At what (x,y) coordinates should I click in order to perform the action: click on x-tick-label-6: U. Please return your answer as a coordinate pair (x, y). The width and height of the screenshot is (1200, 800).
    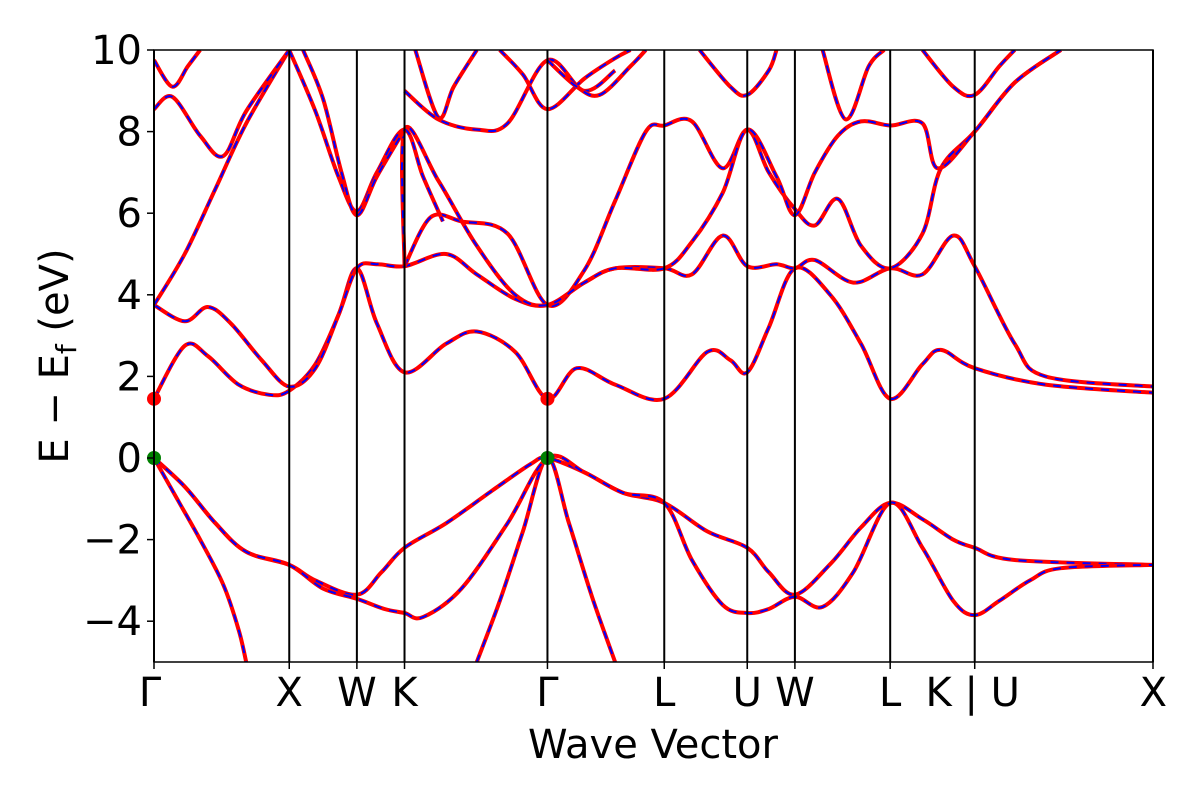
    Looking at the image, I should click on (747, 693).